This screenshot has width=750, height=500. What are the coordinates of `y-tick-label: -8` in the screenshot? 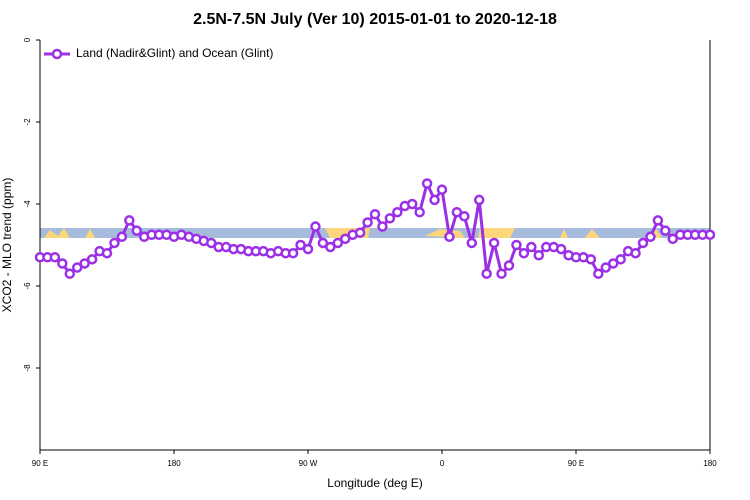 It's located at (27, 368).